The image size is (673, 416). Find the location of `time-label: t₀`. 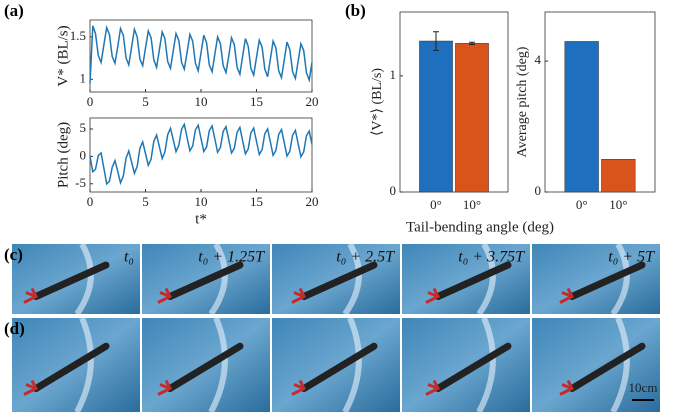

time-label: t₀ is located at coordinates (129, 257).